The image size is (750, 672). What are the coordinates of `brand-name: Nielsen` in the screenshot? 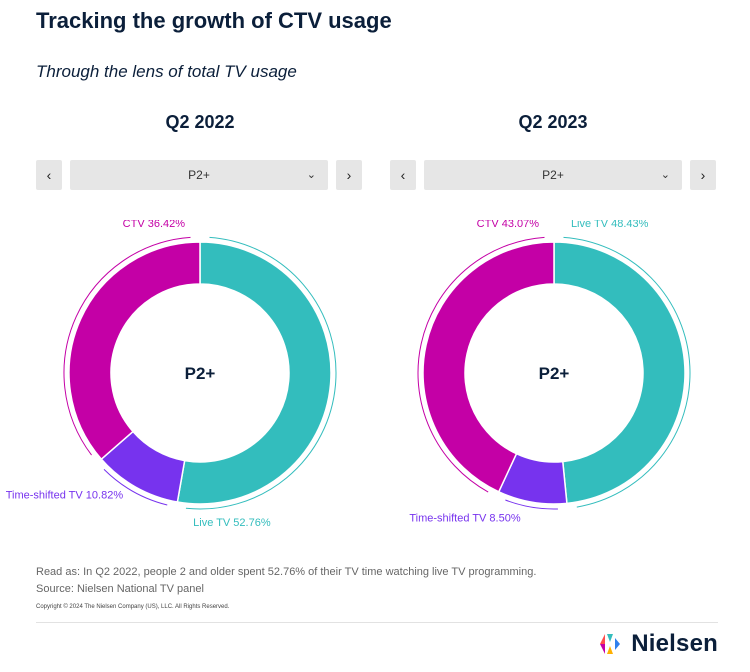 It's located at (674, 643).